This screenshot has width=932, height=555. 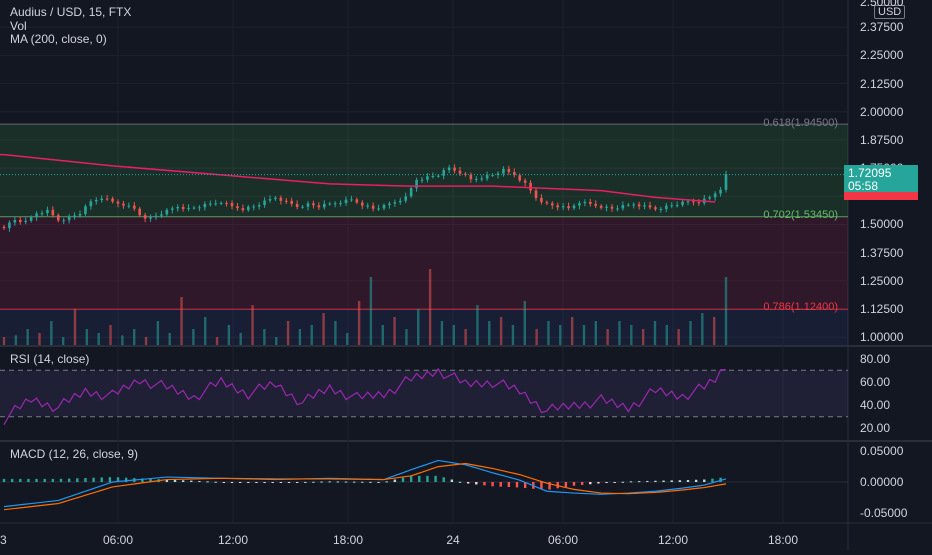 I want to click on current-price-tag: 1.72095 05:58, so click(x=881, y=180).